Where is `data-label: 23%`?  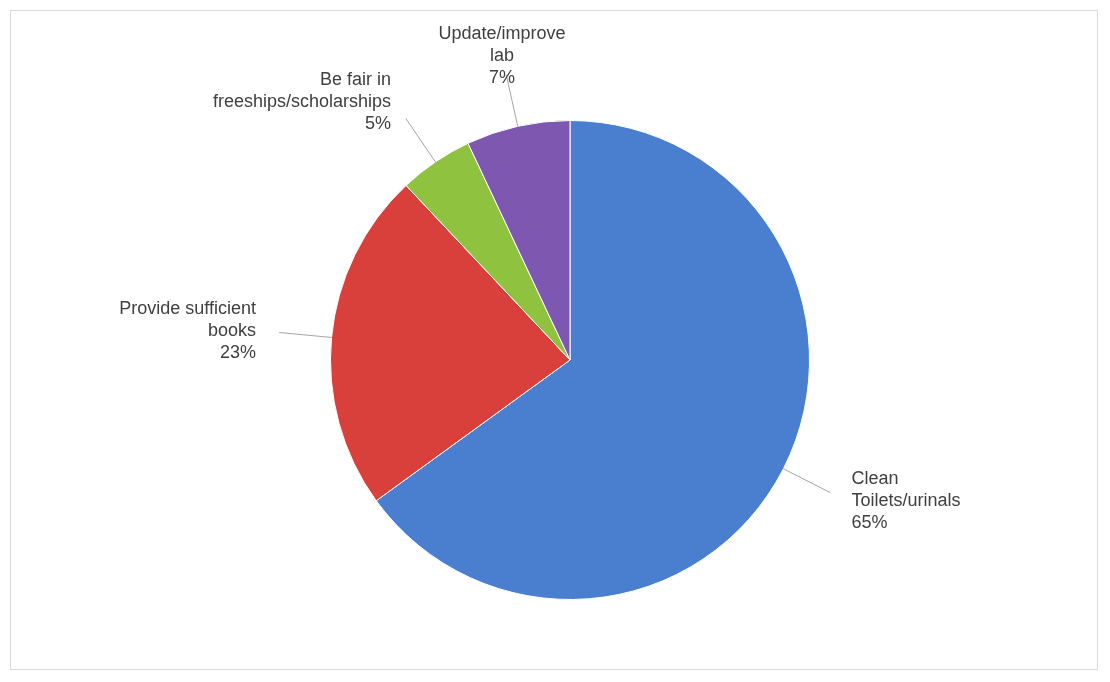
data-label: 23% is located at coordinates (238, 351).